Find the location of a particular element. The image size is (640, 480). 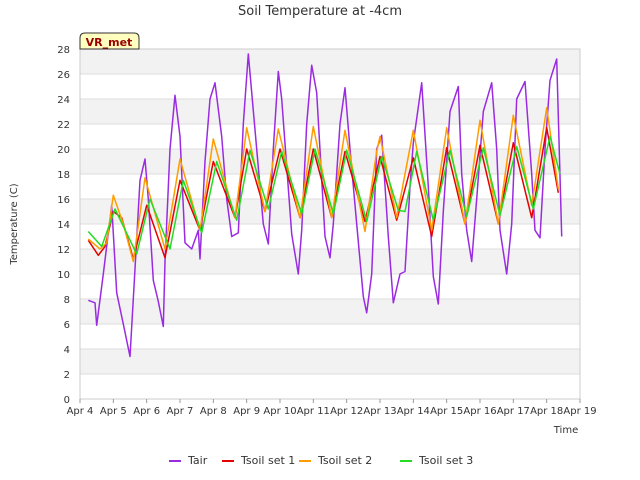

legend-item: Tsoil set 1 is located at coordinates (258, 460).